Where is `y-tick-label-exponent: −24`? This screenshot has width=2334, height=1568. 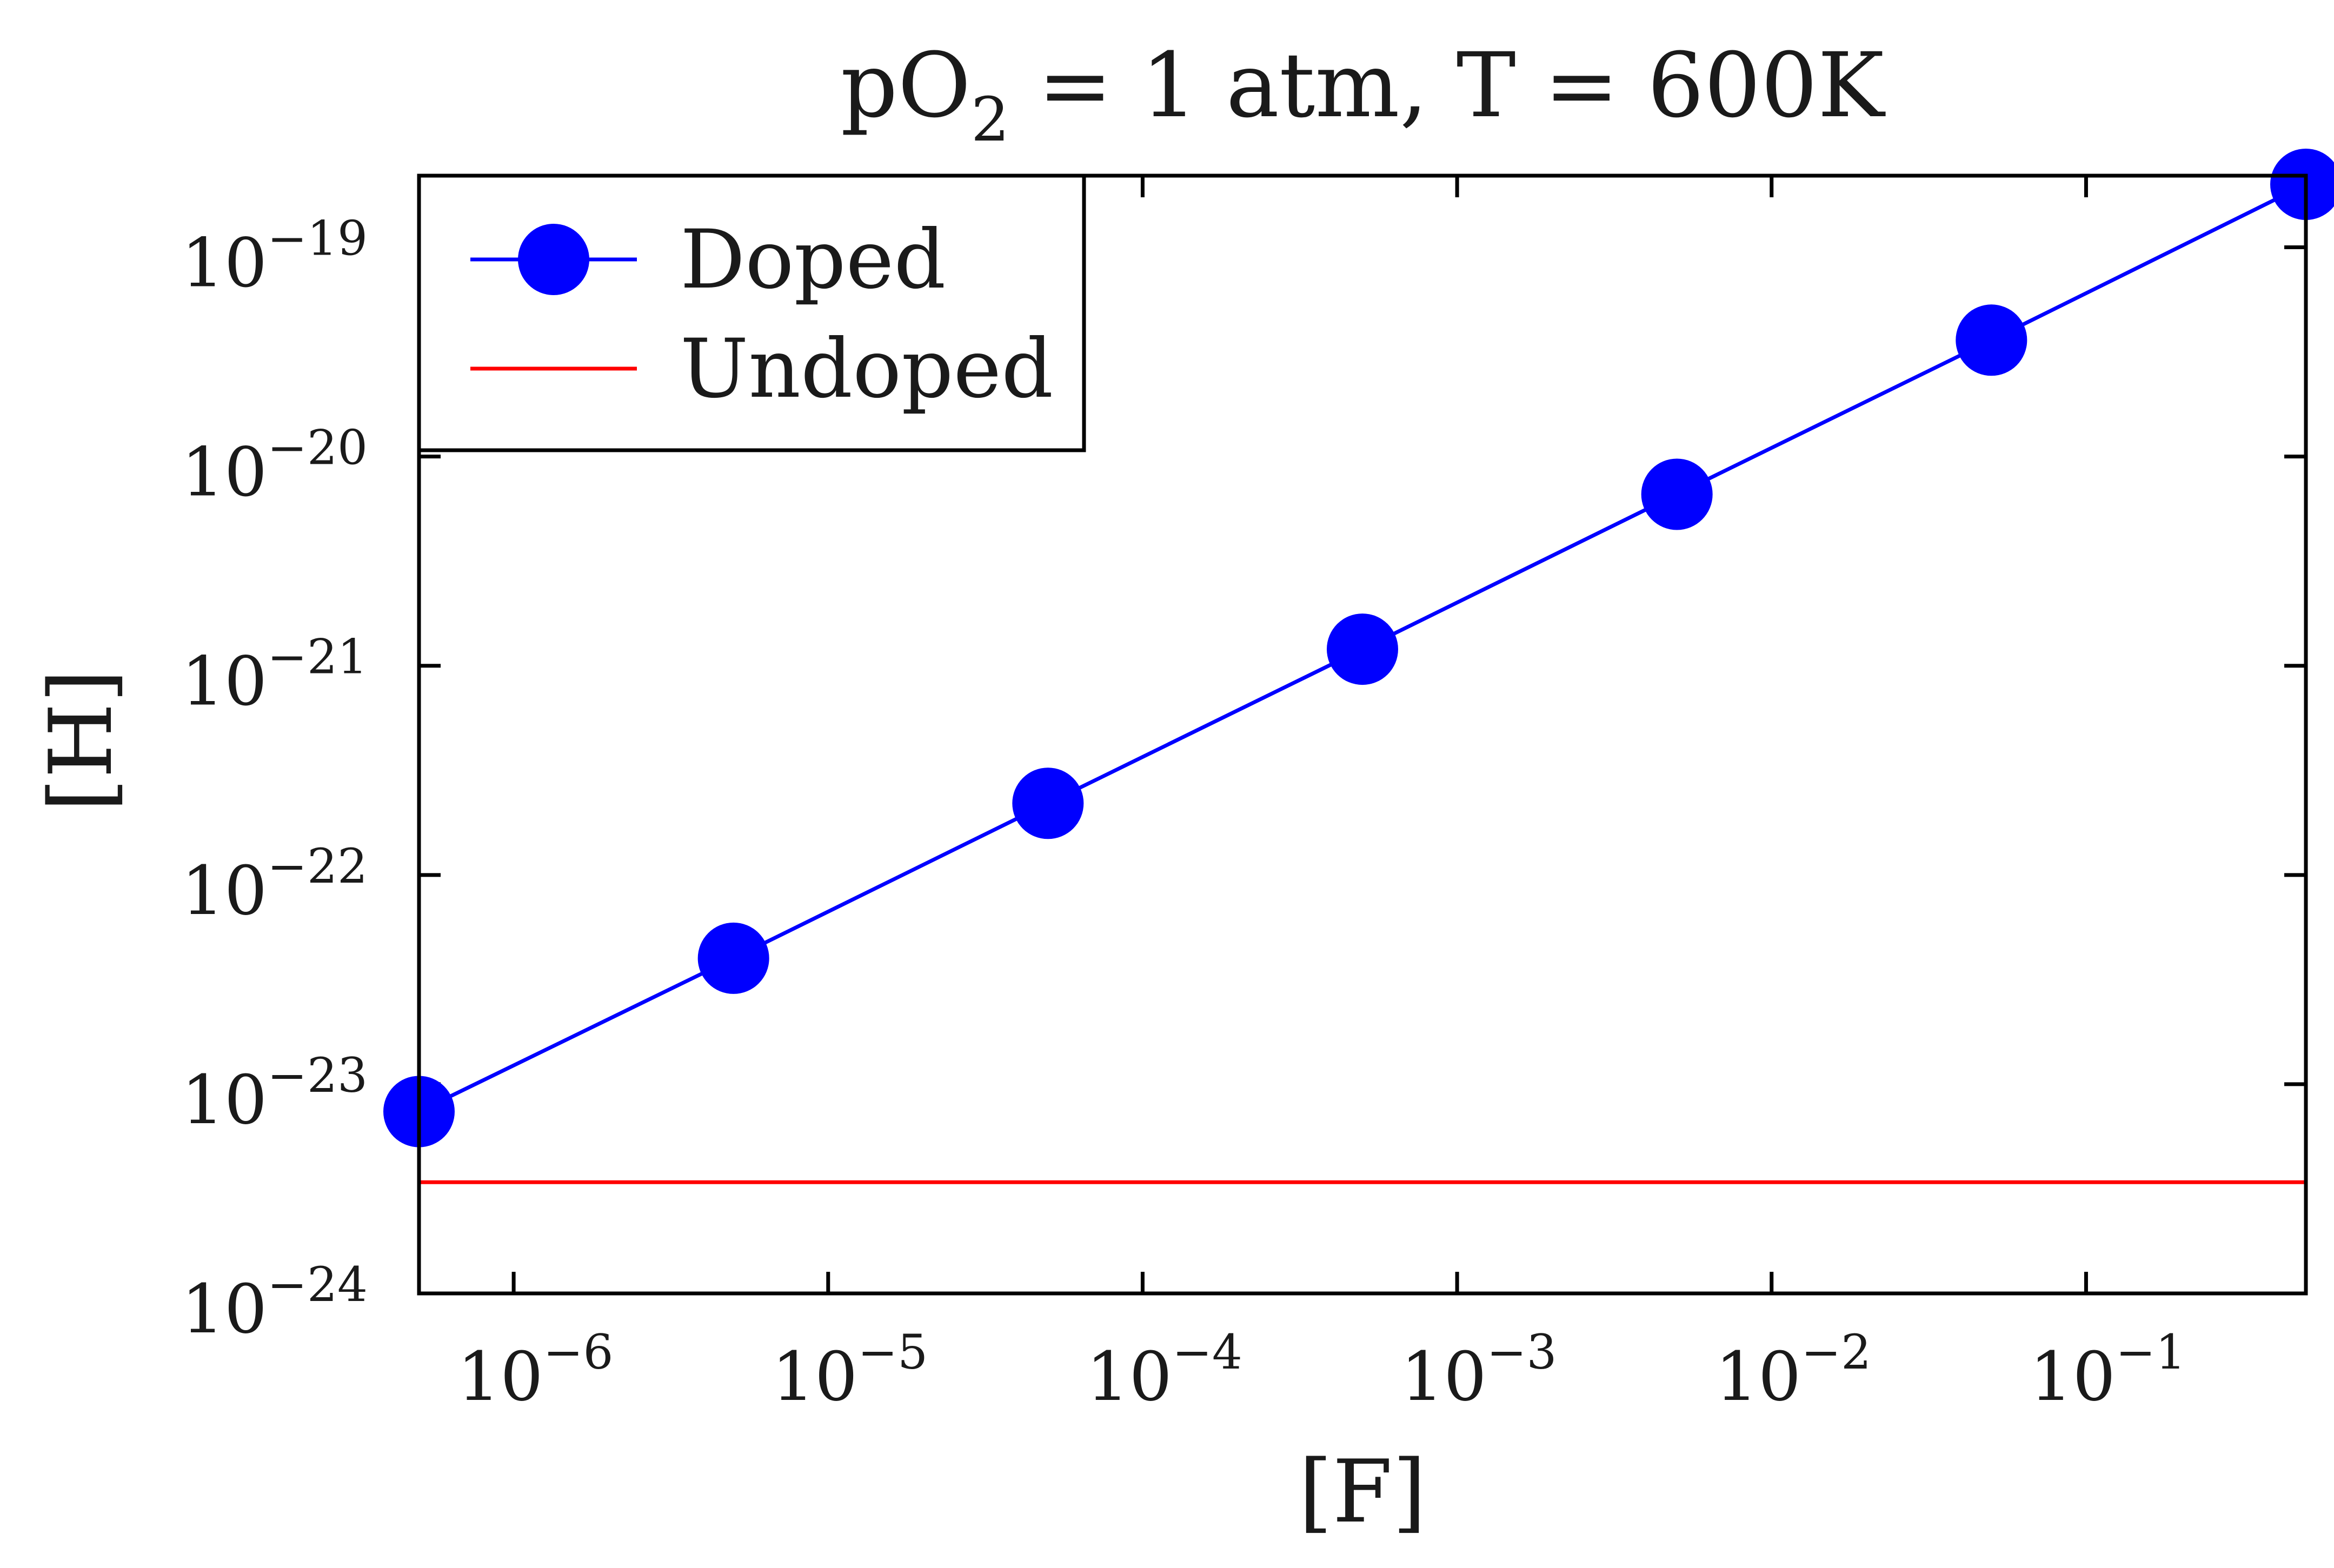
y-tick-label-exponent: −24 is located at coordinates (317, 1284).